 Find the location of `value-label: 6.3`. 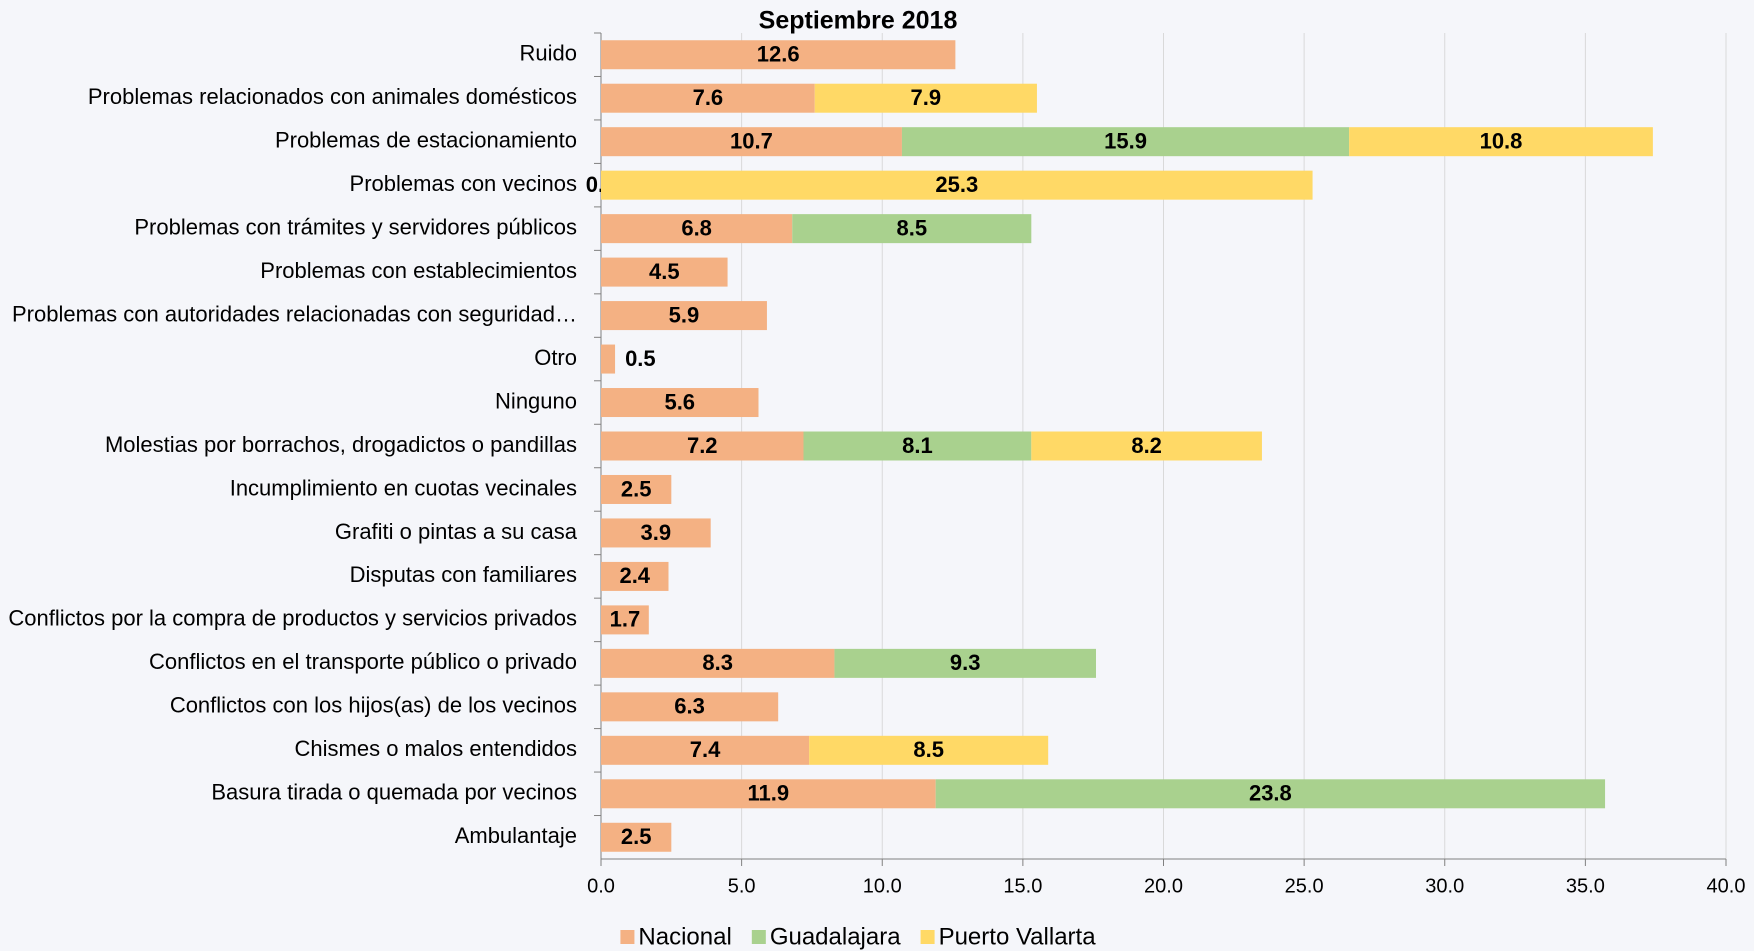

value-label: 6.3 is located at coordinates (689, 706).